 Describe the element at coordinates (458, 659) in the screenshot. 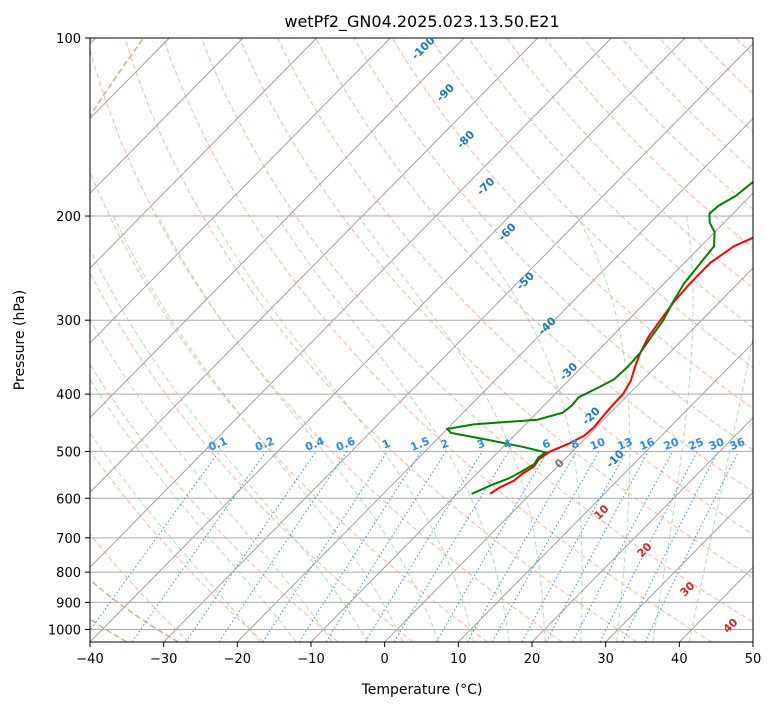

I see `x-tick-label: 10` at that location.